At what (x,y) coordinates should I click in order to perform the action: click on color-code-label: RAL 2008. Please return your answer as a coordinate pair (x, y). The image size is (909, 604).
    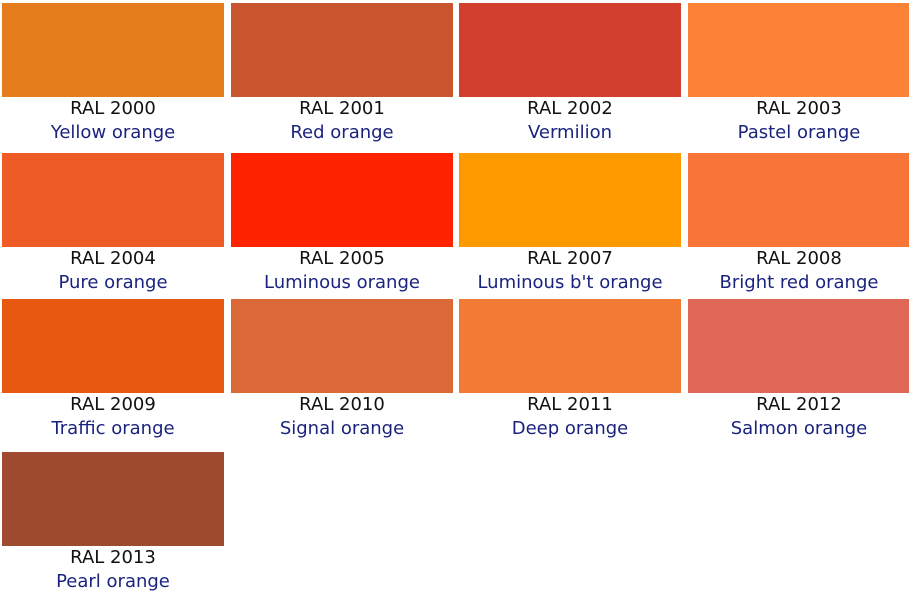
    Looking at the image, I should click on (799, 258).